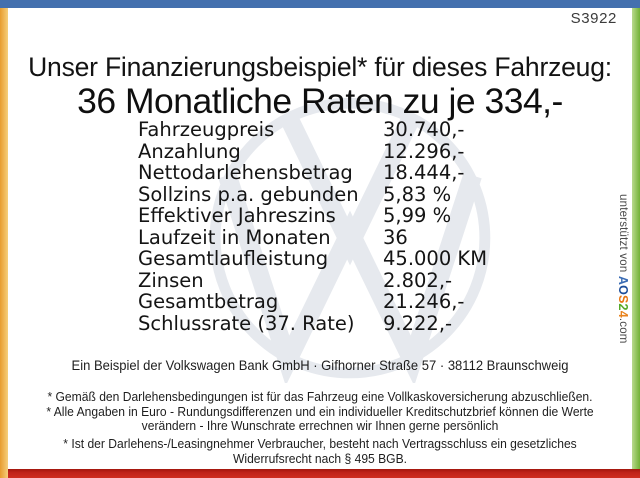 The height and width of the screenshot is (478, 640). Describe the element at coordinates (312, 280) in the screenshot. I see `table-row: Zinsen 2.802,-` at that location.